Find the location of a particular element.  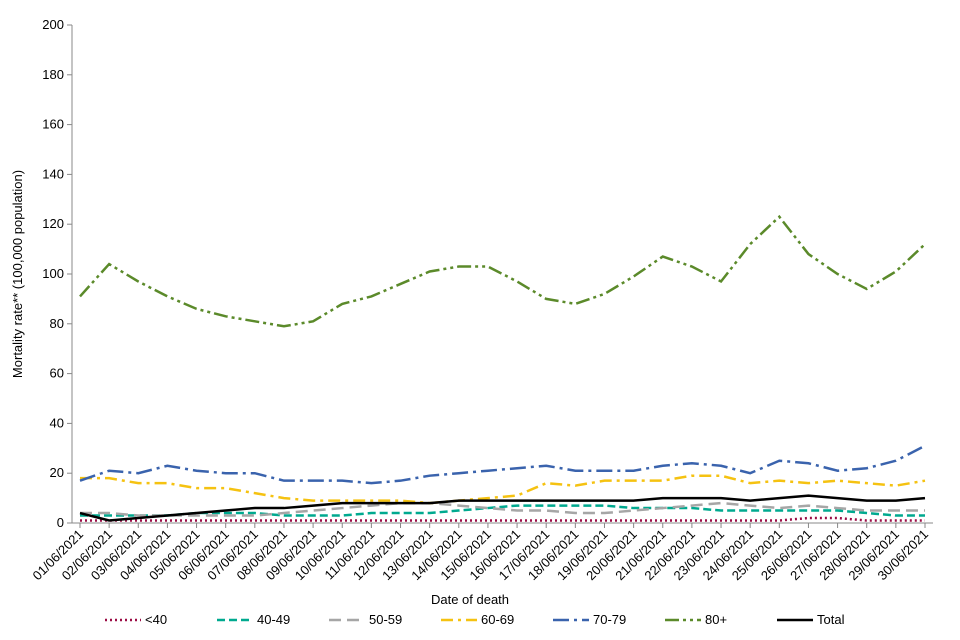

y-axis-label: Mortality rate** (100,000 population) is located at coordinates (17, 274).